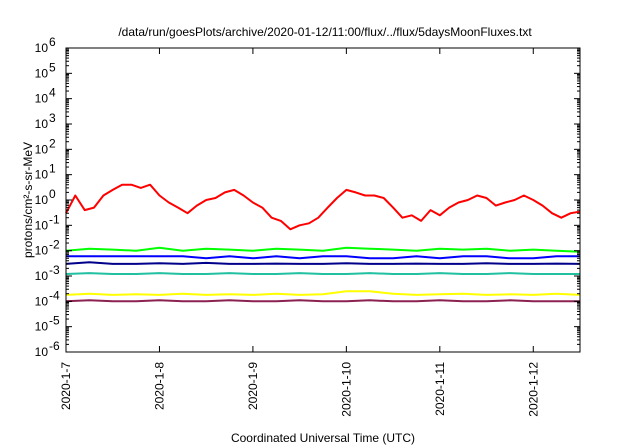 The image size is (640, 448). I want to click on x-tick-label: 2020-1-8, so click(159, 386).